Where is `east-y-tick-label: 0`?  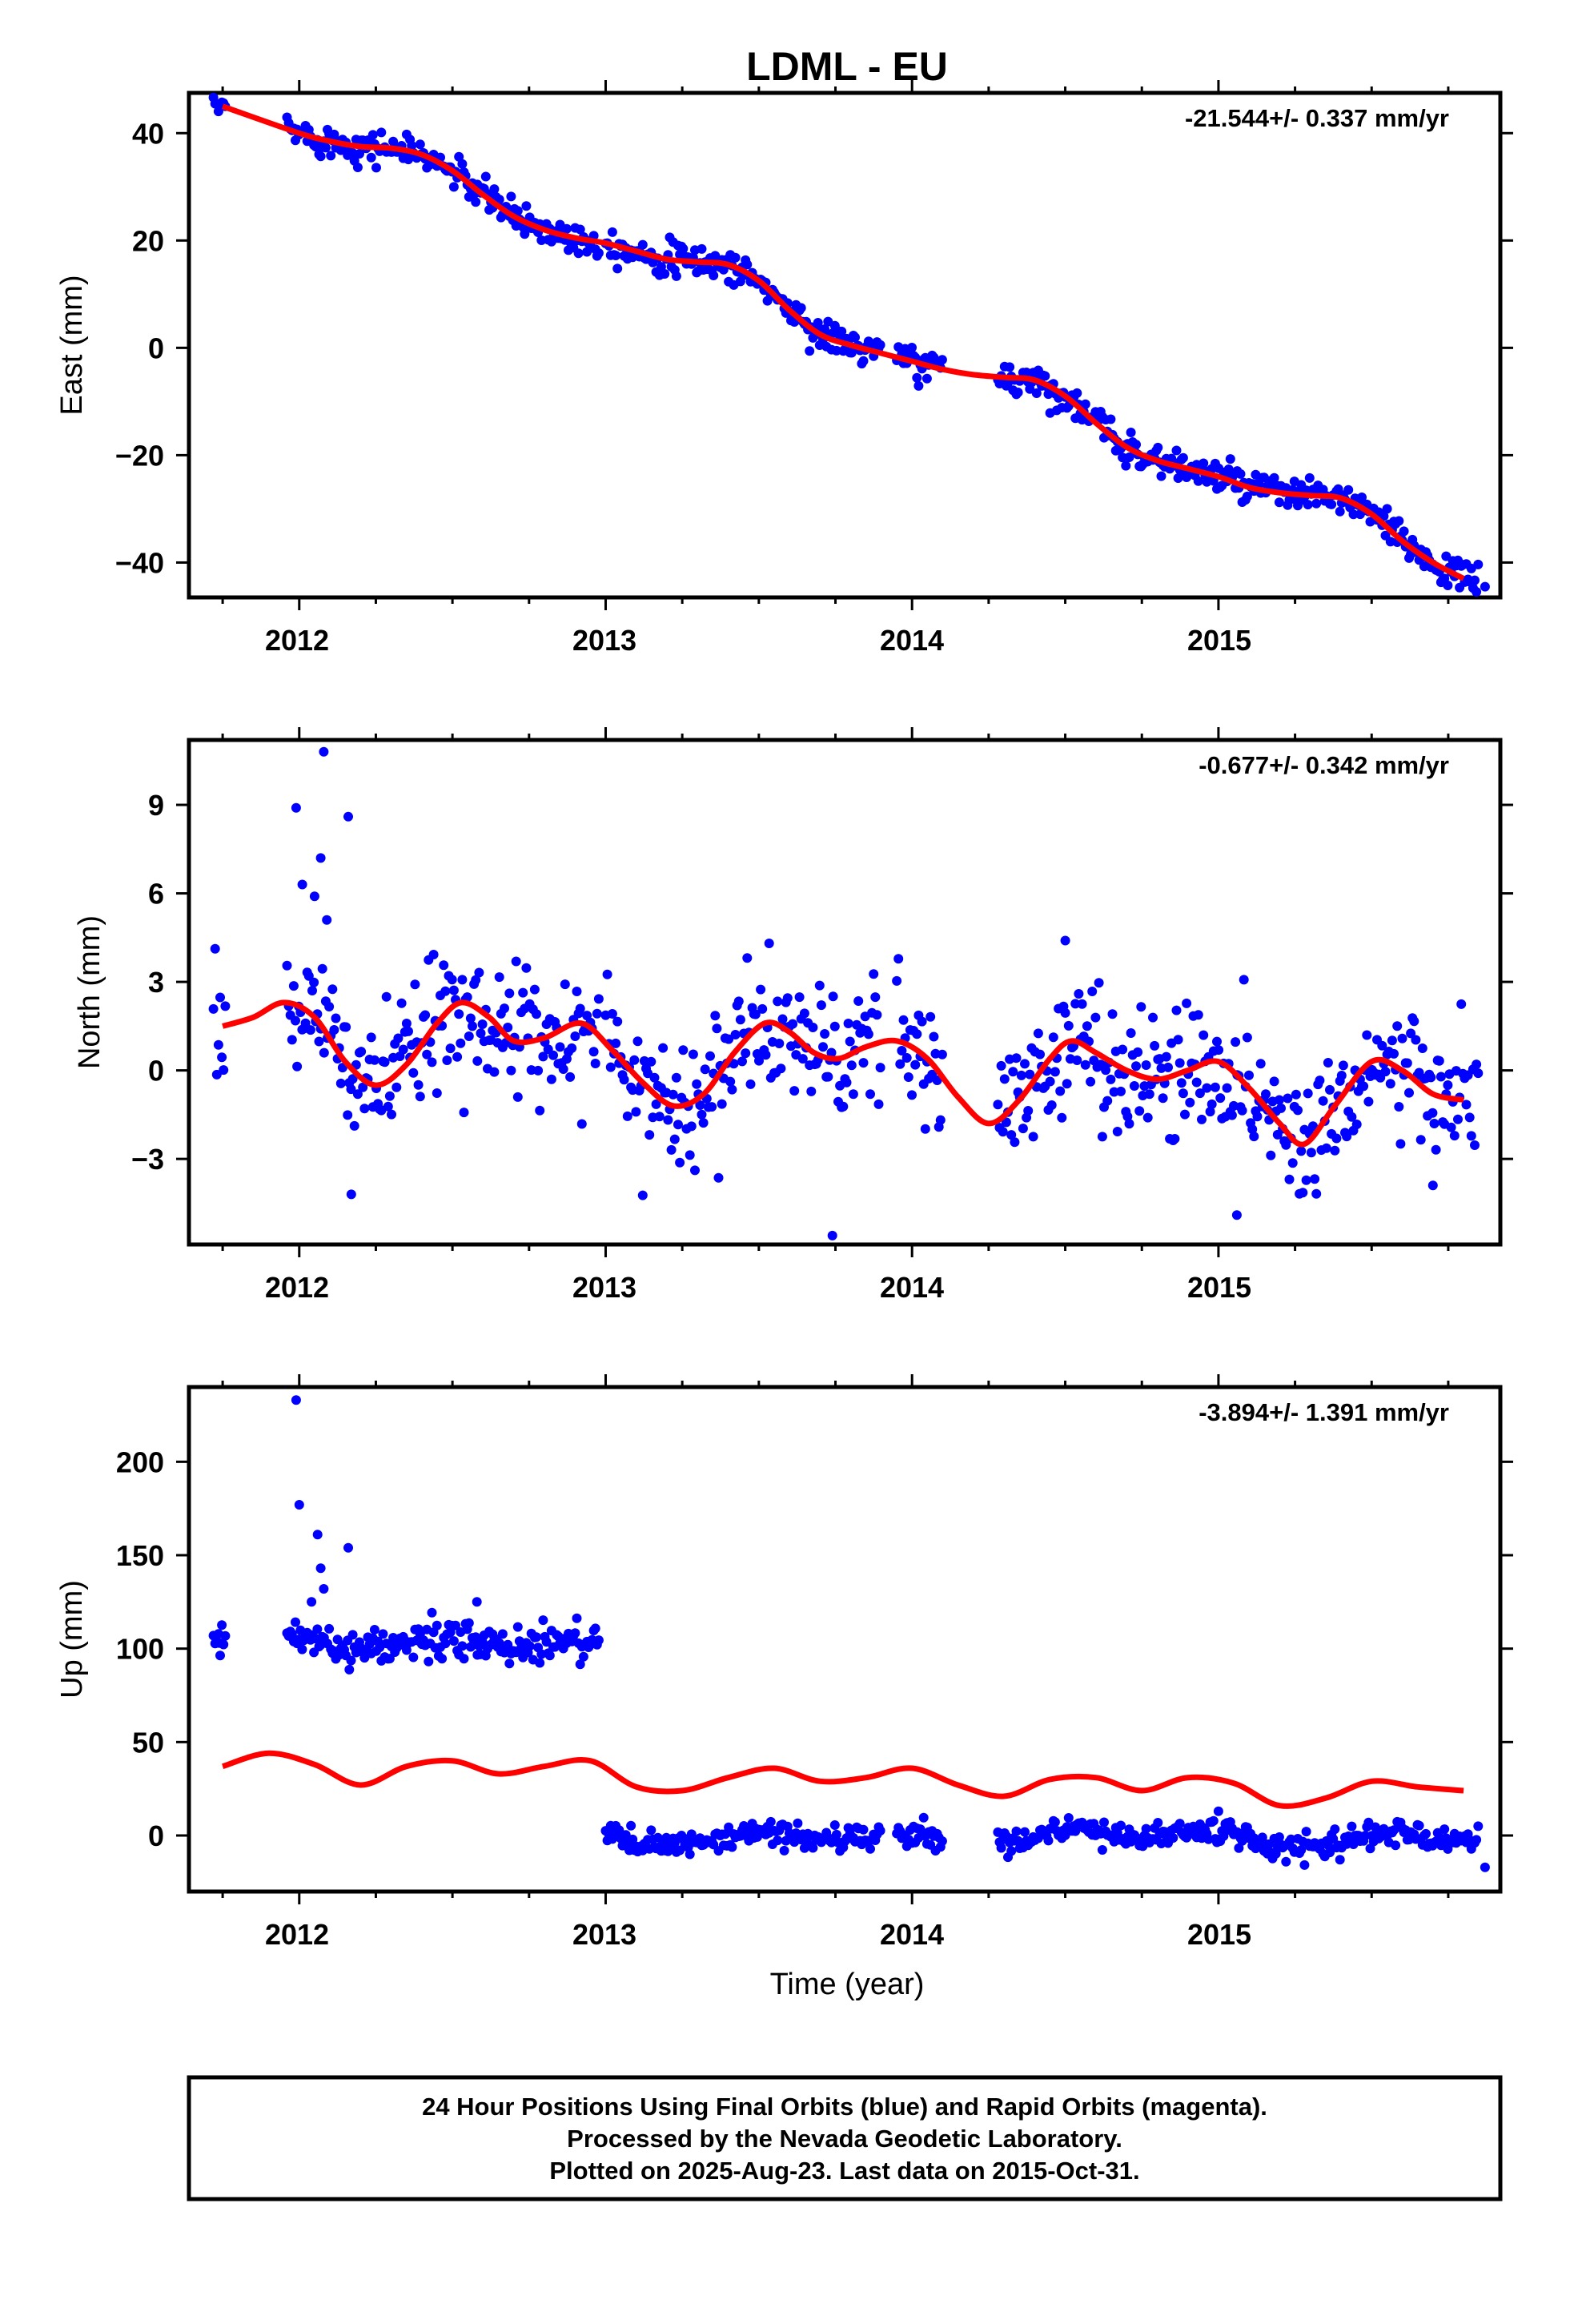 east-y-tick-label: 0 is located at coordinates (156, 348).